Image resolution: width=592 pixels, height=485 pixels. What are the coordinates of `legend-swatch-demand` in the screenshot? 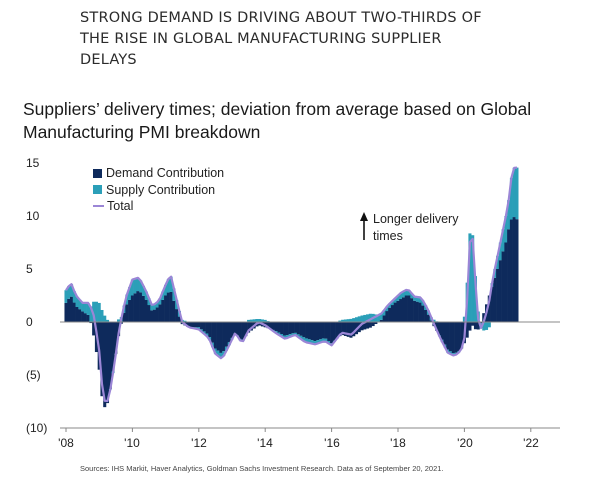 It's located at (97, 173).